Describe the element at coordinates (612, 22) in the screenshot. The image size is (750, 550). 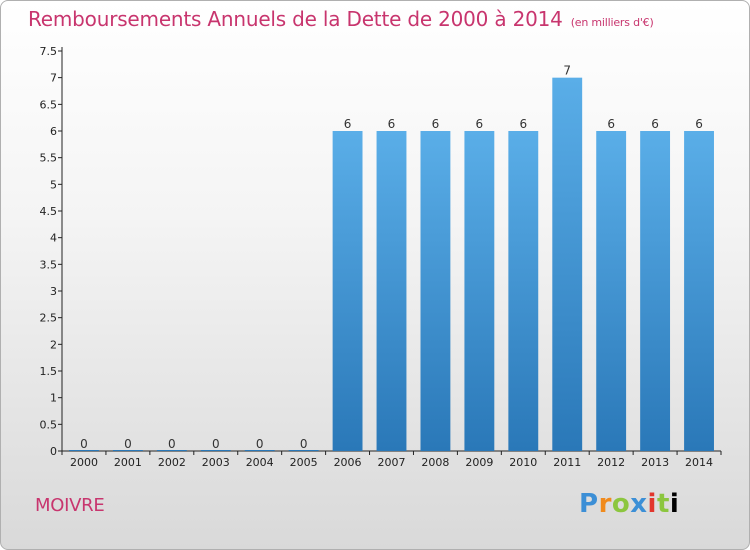
I see `chart-unit: (en milliers d'€)` at that location.